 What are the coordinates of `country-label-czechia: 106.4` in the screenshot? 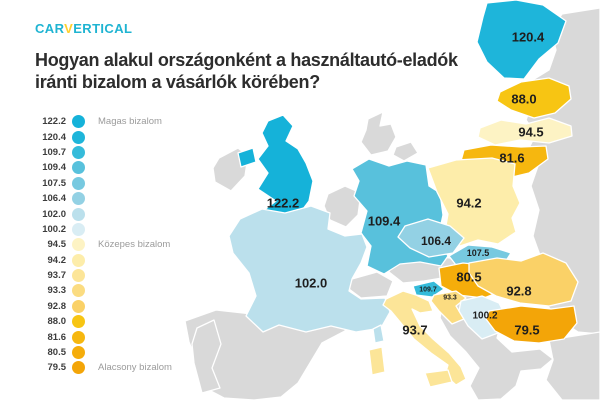 It's located at (436, 241).